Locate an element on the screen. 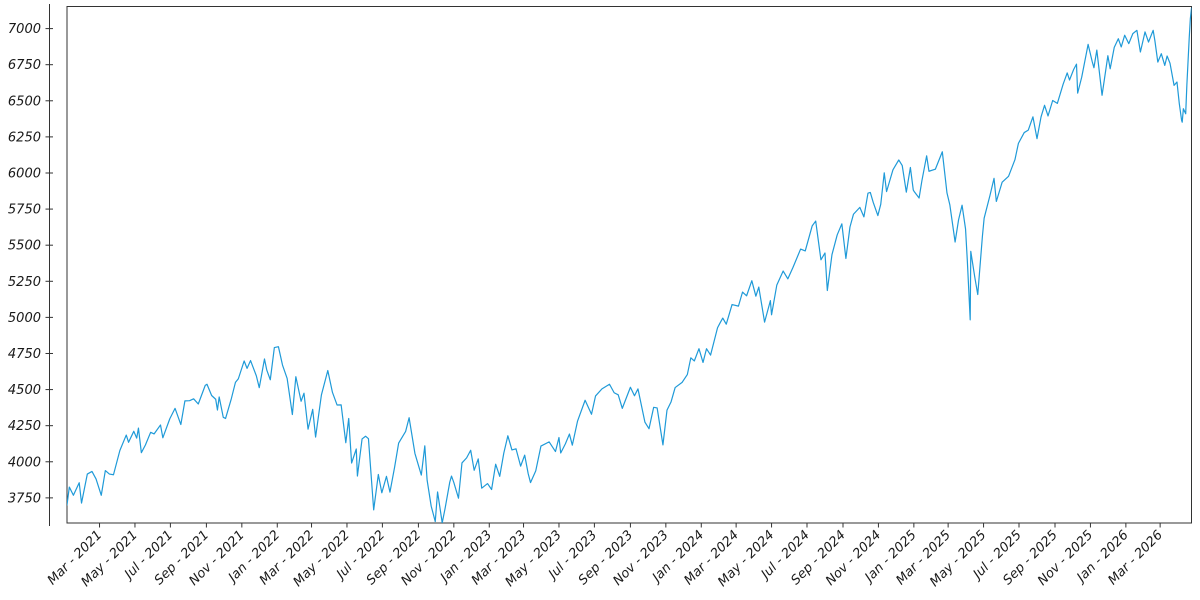  y-tick-label: 4250 is located at coordinates (24, 426).